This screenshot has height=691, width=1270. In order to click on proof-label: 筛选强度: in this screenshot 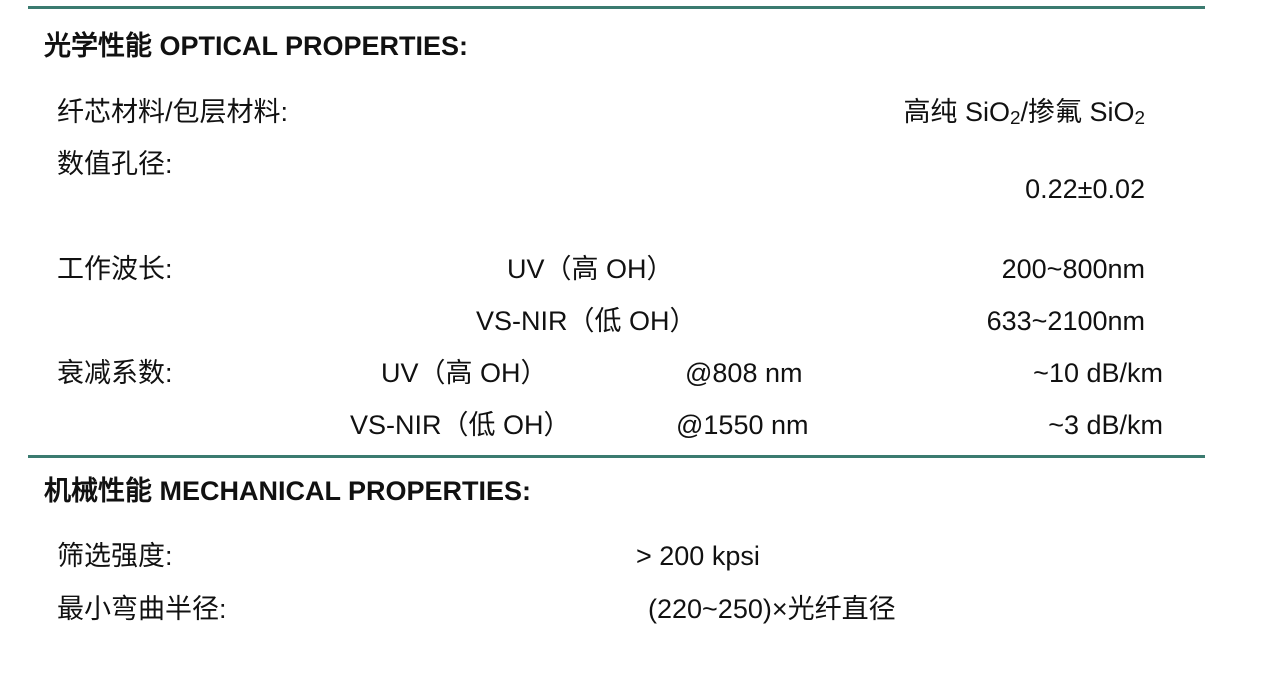, I will do `click(115, 556)`.